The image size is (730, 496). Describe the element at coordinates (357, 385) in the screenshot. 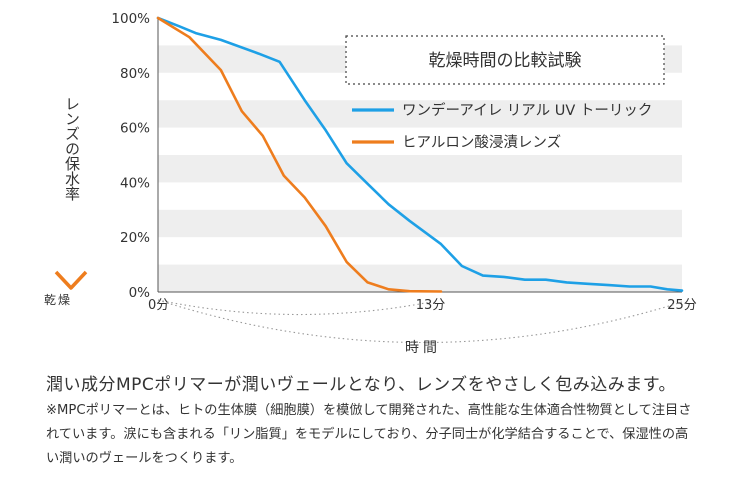

I see `description-lead: 潤い成分MPCポリマーが潤いヴェールとなり、レンズをやさしく包み込みます。` at that location.